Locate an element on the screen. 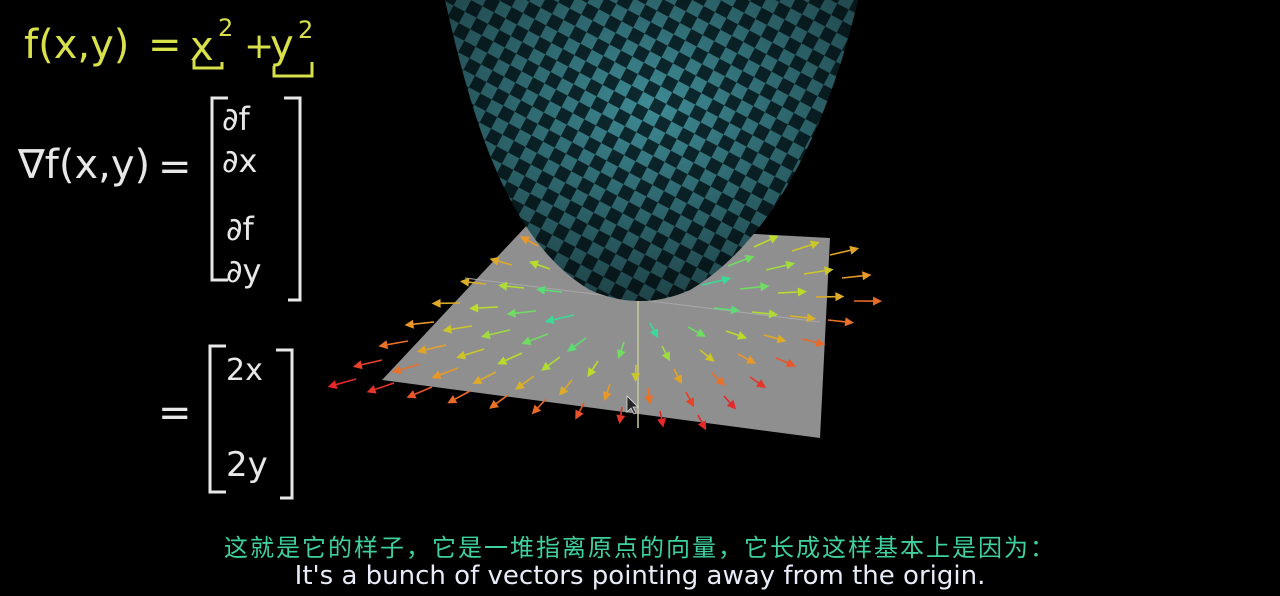 This screenshot has width=1280, height=596. partial-f-num-1: ∂f is located at coordinates (236, 119).